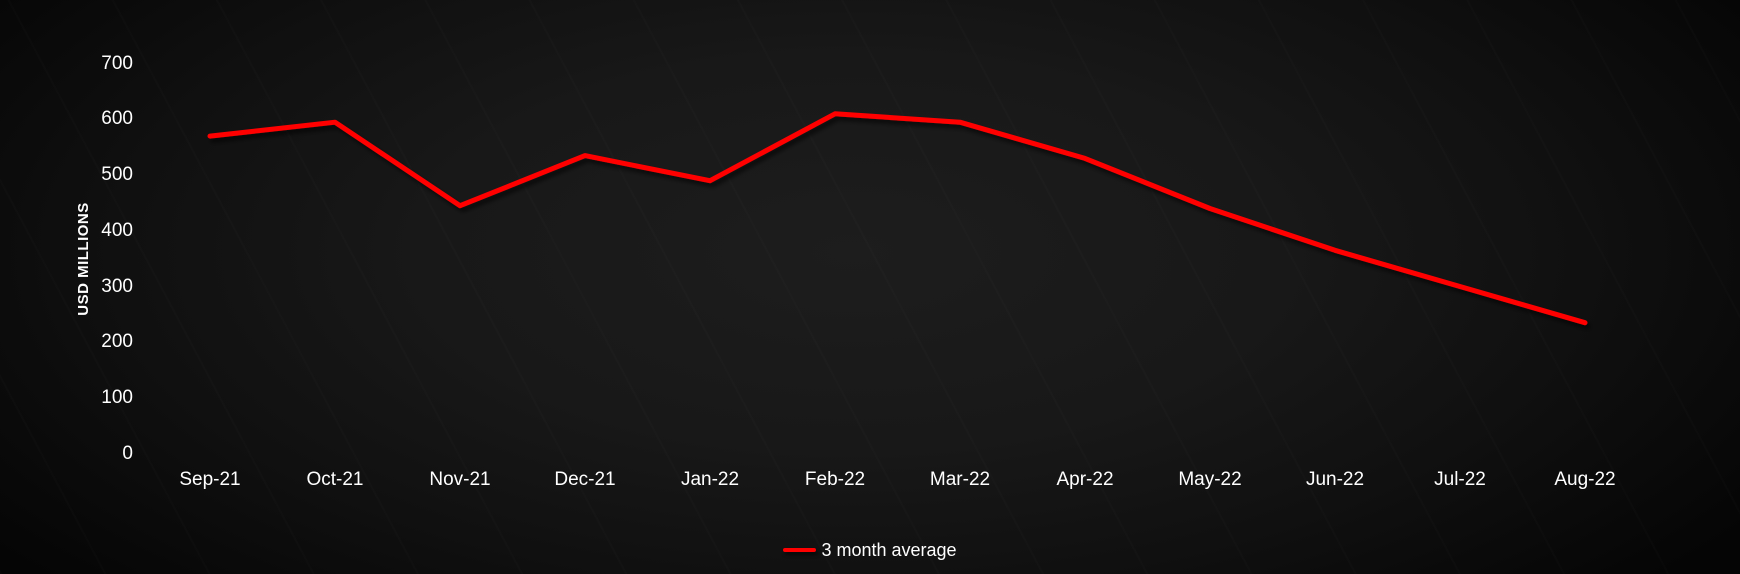 This screenshot has height=574, width=1740. I want to click on y-tick-label: 600, so click(117, 118).